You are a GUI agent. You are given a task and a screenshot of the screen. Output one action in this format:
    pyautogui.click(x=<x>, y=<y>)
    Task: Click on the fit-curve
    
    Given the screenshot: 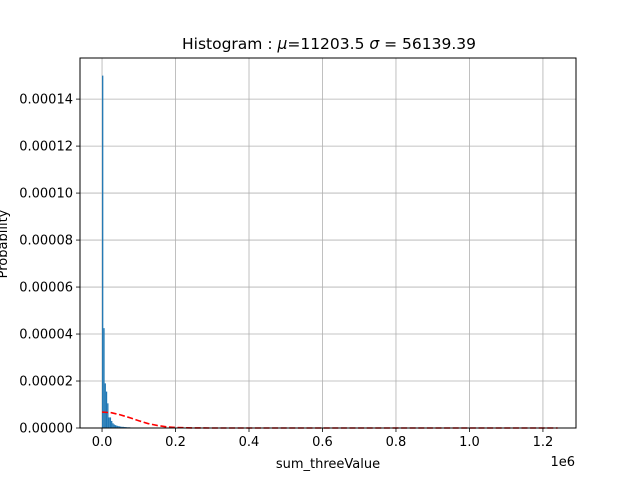 What is the action you would take?
    pyautogui.click(x=329, y=420)
    